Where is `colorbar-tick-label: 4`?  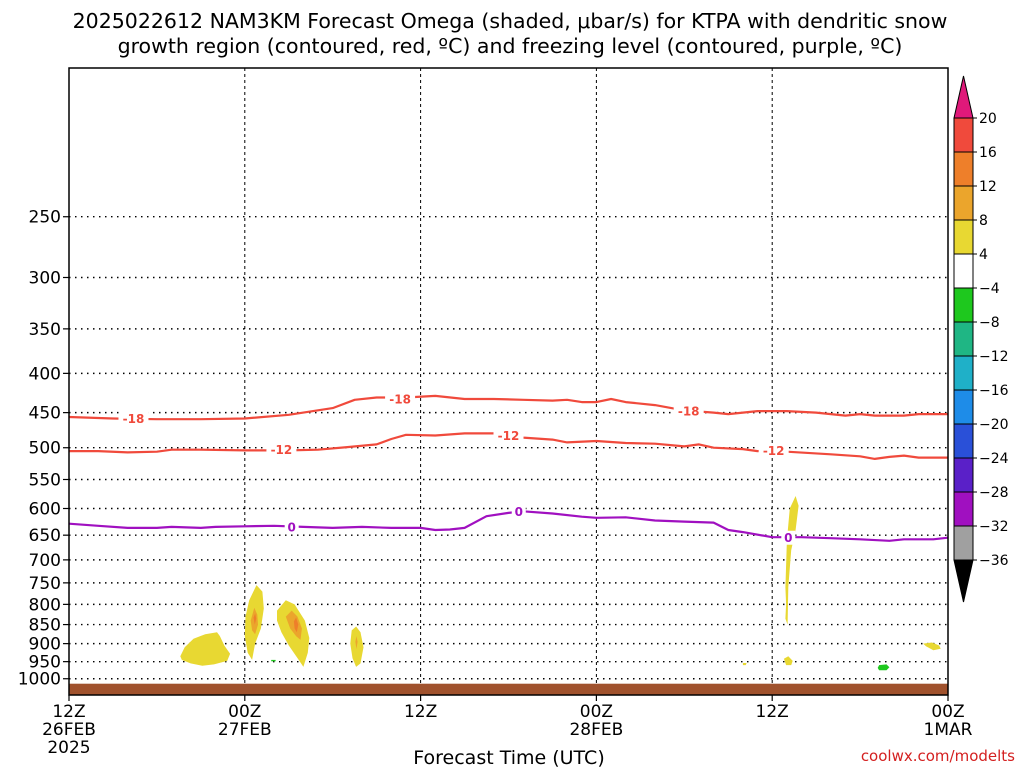 colorbar-tick-label: 4 is located at coordinates (983, 255).